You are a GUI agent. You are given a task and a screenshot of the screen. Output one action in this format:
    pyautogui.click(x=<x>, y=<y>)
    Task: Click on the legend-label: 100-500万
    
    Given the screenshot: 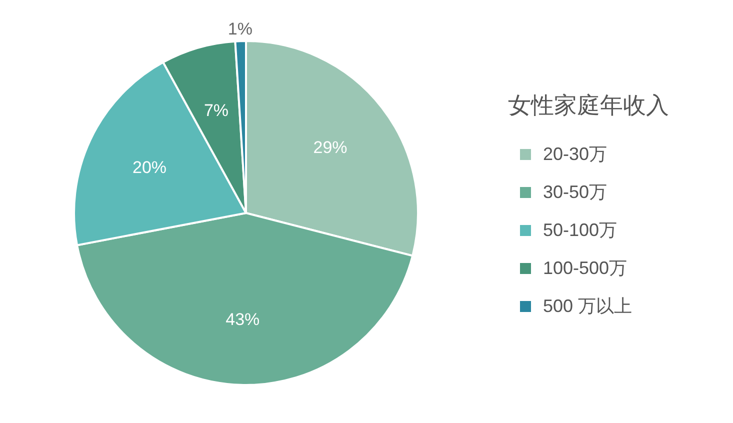 What is the action you would take?
    pyautogui.click(x=585, y=268)
    